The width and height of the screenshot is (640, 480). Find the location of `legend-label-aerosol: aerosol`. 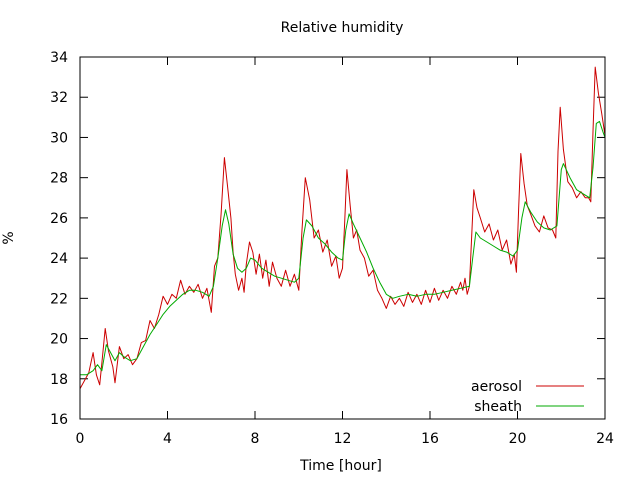

legend-label-aerosol: aerosol is located at coordinates (496, 387).